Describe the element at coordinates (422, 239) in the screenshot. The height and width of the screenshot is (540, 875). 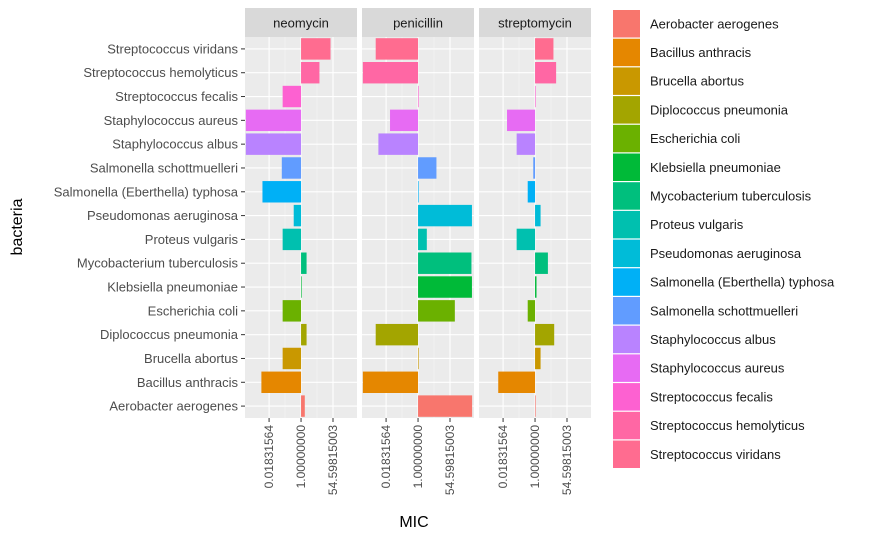
I see `bar-penicillin-proteus-vulgaris` at that location.